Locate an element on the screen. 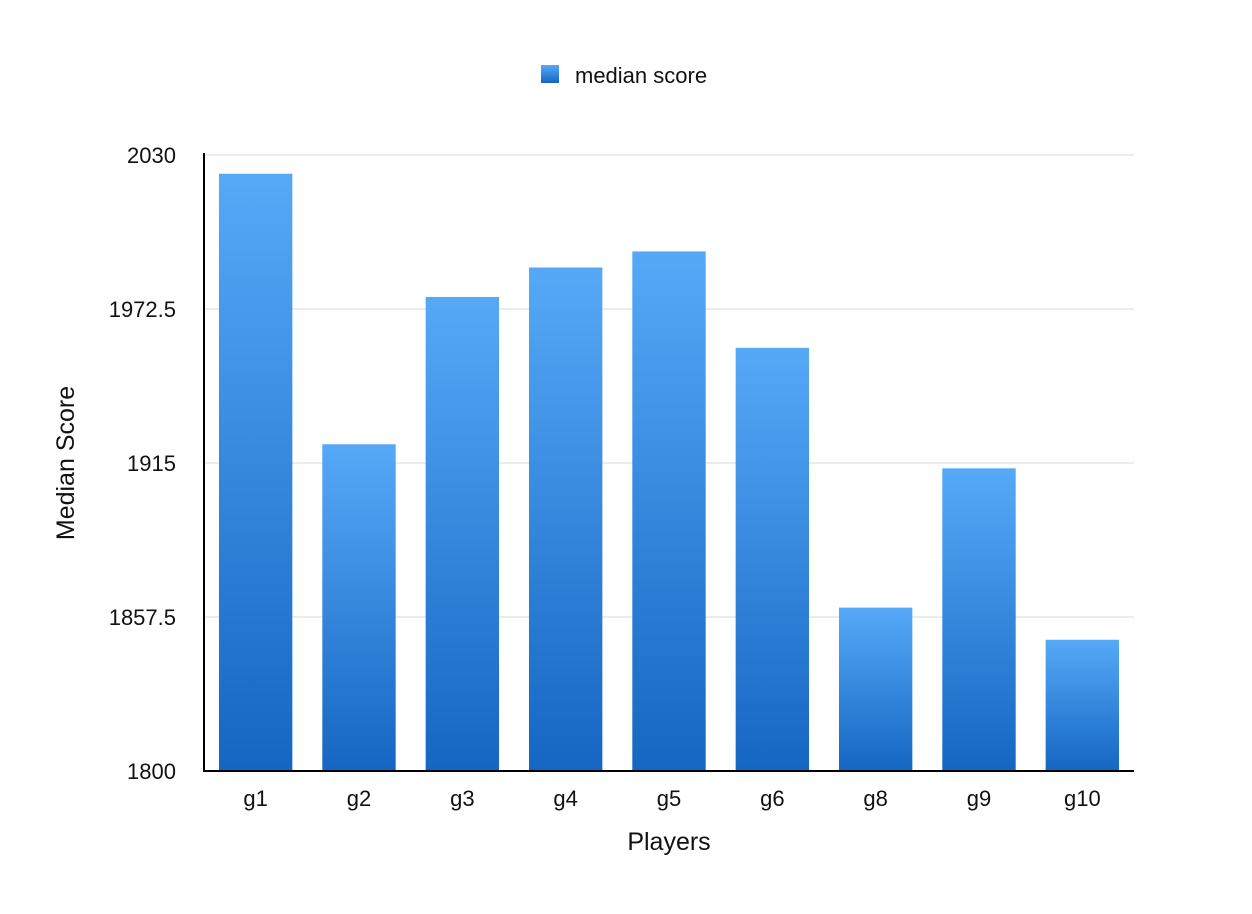  legend-swatch is located at coordinates (550, 74).